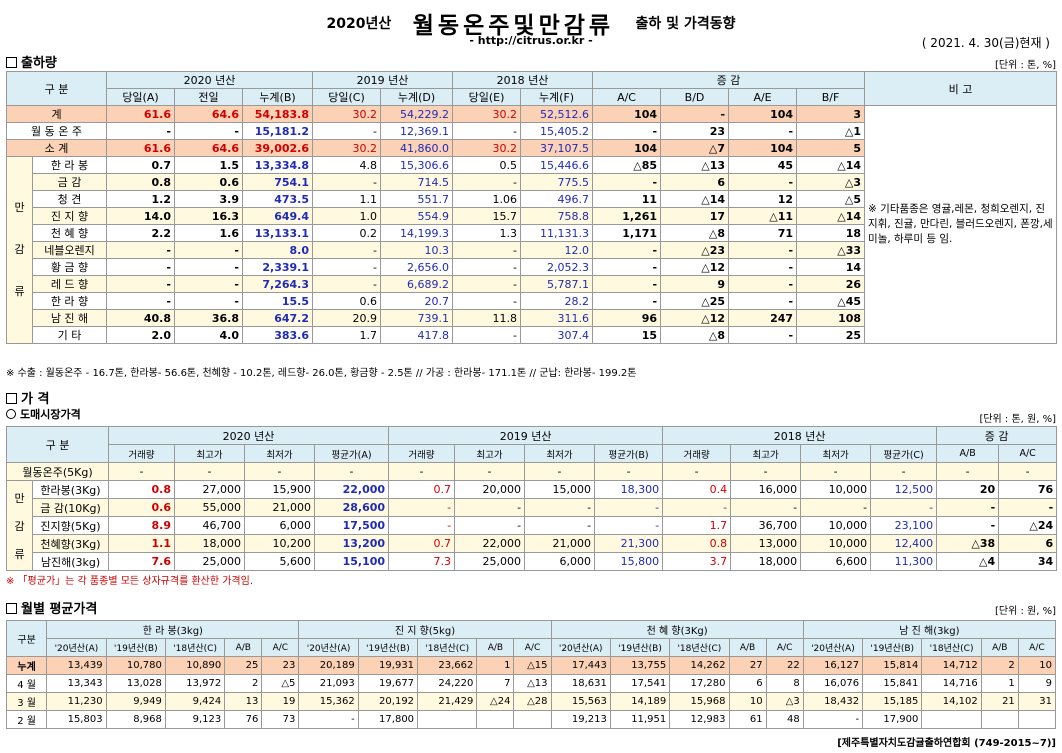  Describe the element at coordinates (422, 561) in the screenshot. I see `table-cell: 7.3` at that location.